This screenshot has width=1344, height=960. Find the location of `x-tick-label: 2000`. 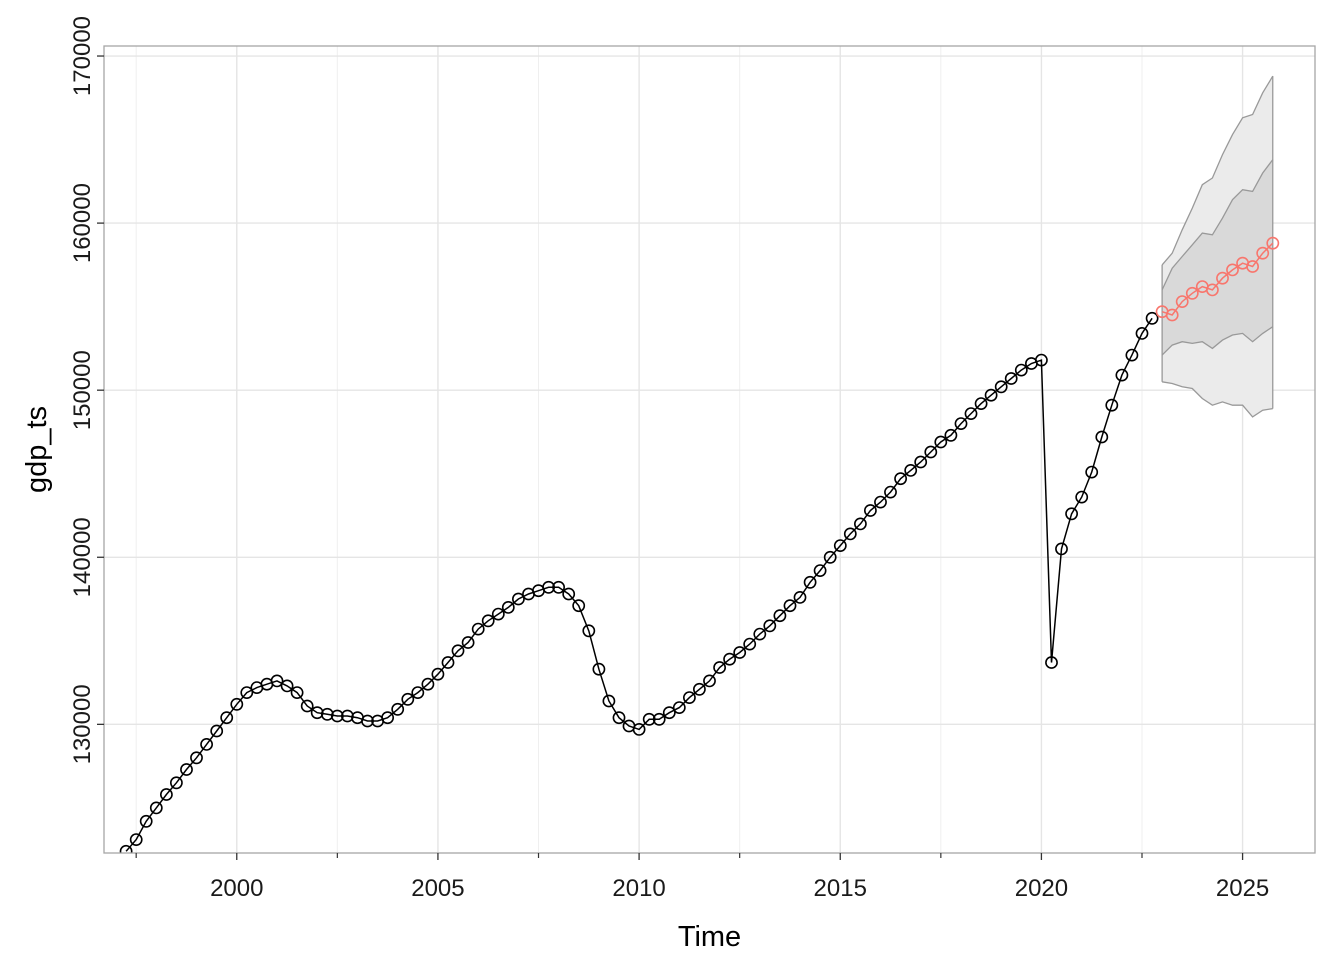

x-tick-label: 2000 is located at coordinates (236, 888).